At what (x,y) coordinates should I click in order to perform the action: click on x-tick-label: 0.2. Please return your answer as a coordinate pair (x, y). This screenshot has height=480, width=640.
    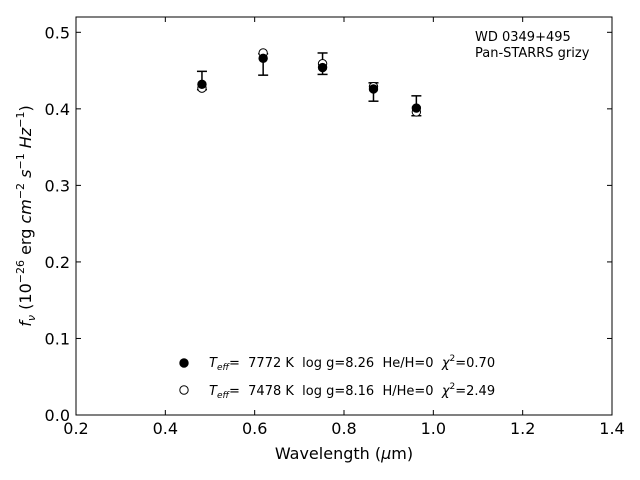
    Looking at the image, I should click on (75, 428).